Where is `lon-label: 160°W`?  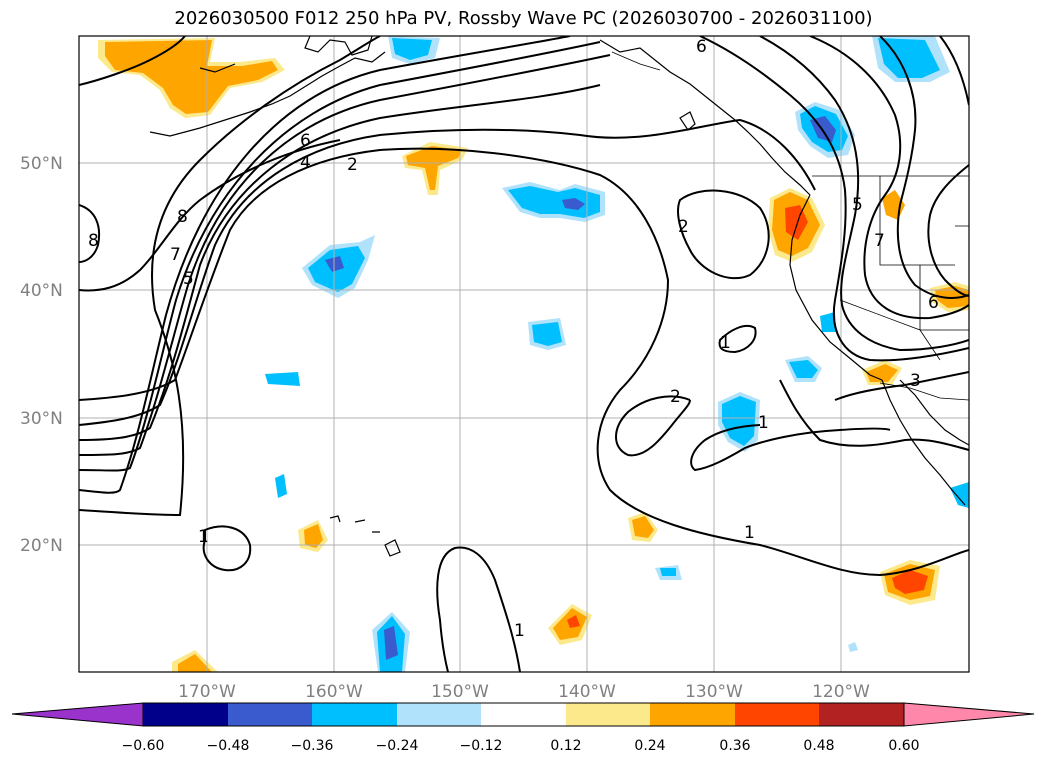
lon-label: 160°W is located at coordinates (334, 692).